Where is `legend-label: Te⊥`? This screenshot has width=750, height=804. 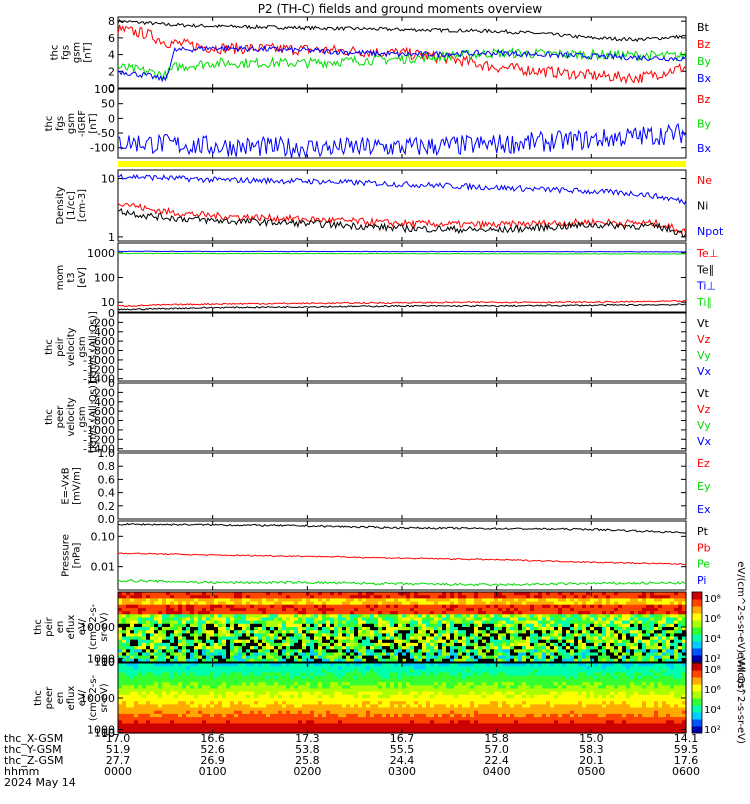 legend-label: Te⊥ is located at coordinates (707, 253).